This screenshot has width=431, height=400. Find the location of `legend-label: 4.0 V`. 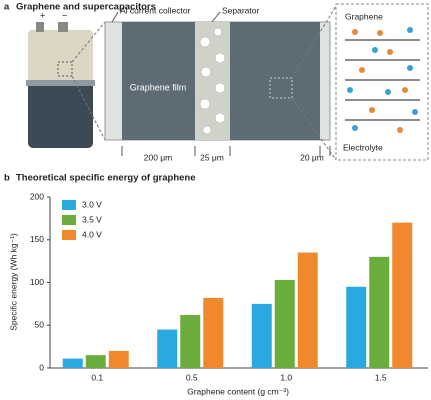

legend-label: 4.0 V is located at coordinates (92, 234).